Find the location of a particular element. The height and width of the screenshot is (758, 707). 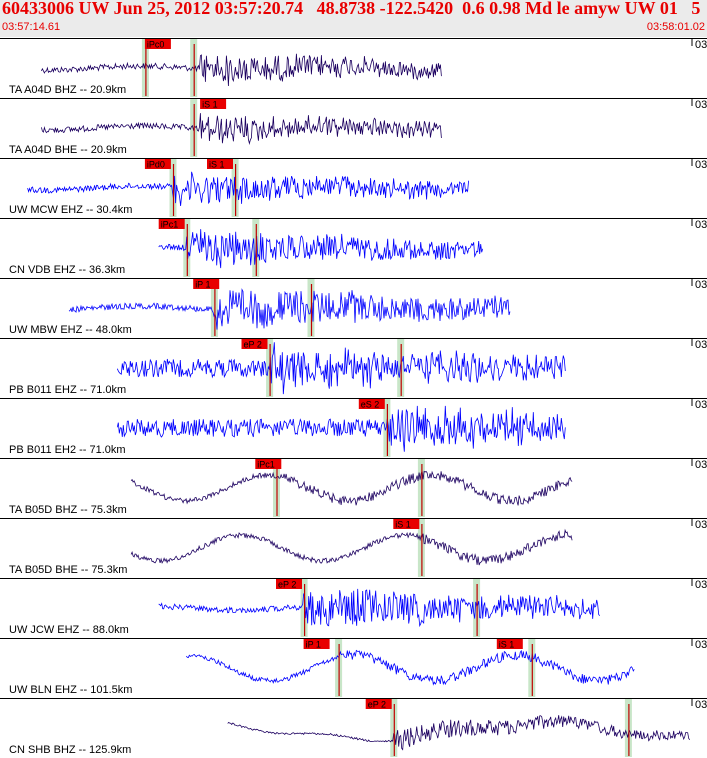

channel-label: CN SHB BHZ -- 125.9km is located at coordinates (70, 750).